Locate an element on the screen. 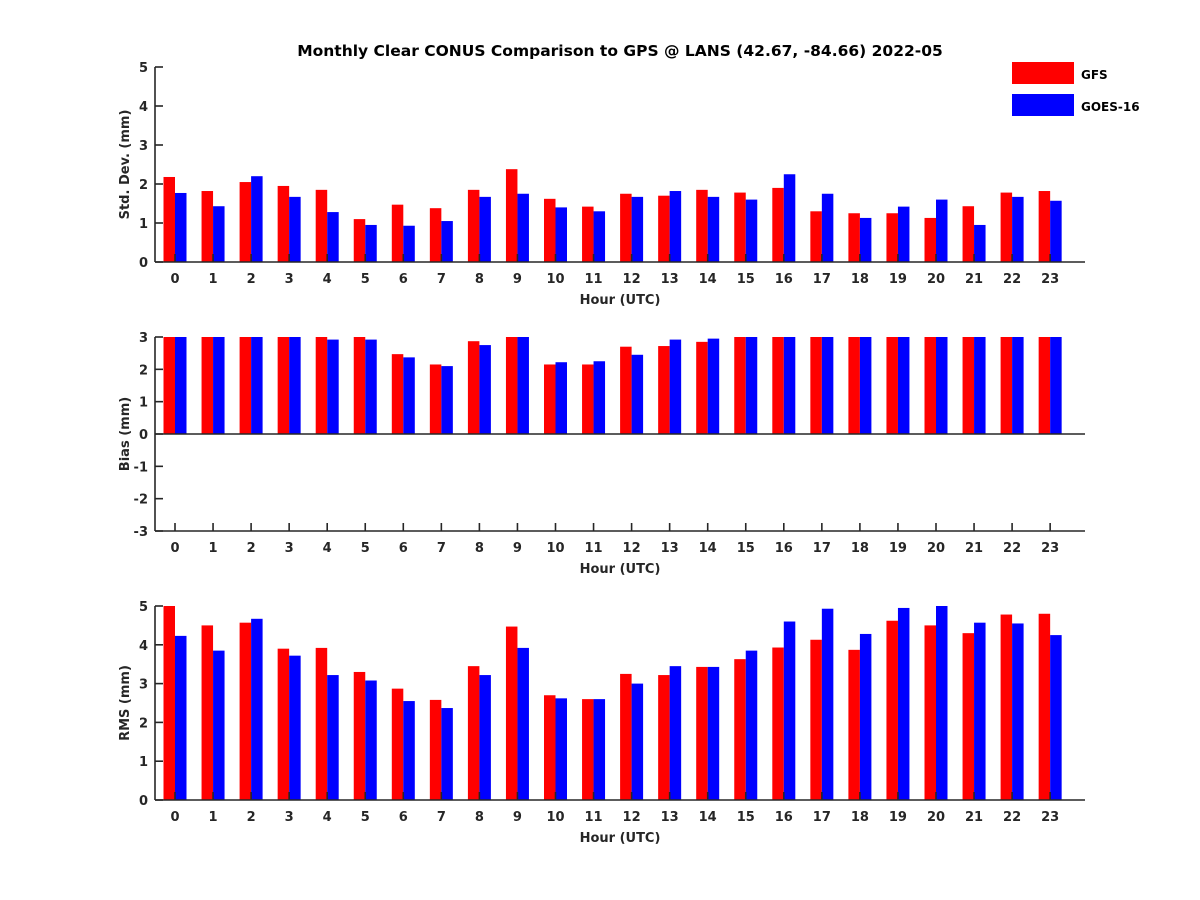 This screenshot has height=900, width=1200. rms-xtick-label: 6 is located at coordinates (403, 817).